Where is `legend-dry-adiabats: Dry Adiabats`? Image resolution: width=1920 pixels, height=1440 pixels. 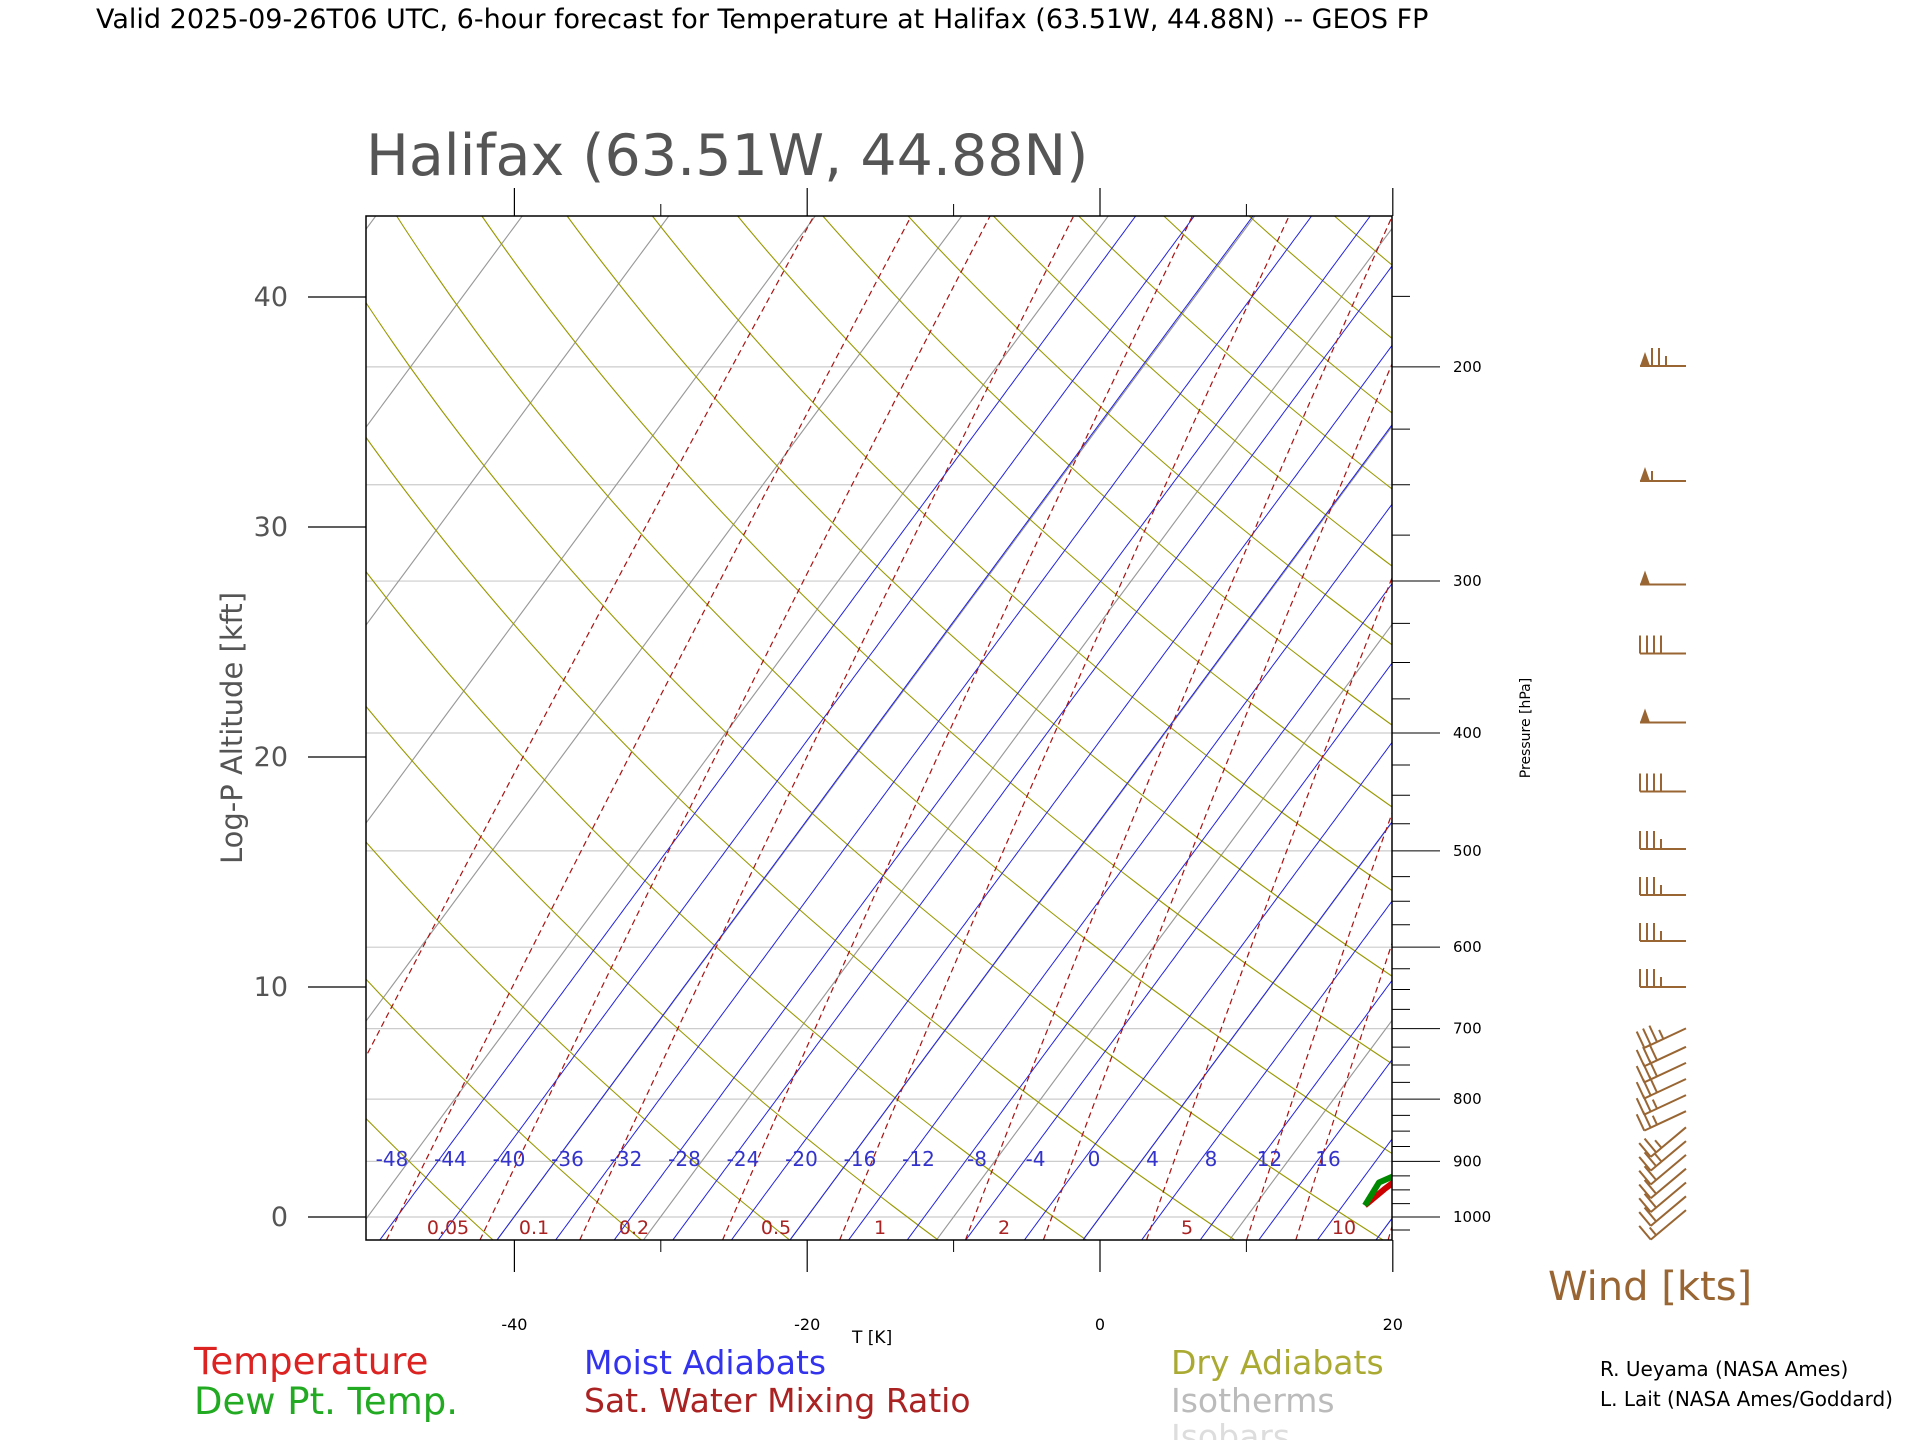 legend-dry-adiabats: Dry Adiabats is located at coordinates (1277, 1362).